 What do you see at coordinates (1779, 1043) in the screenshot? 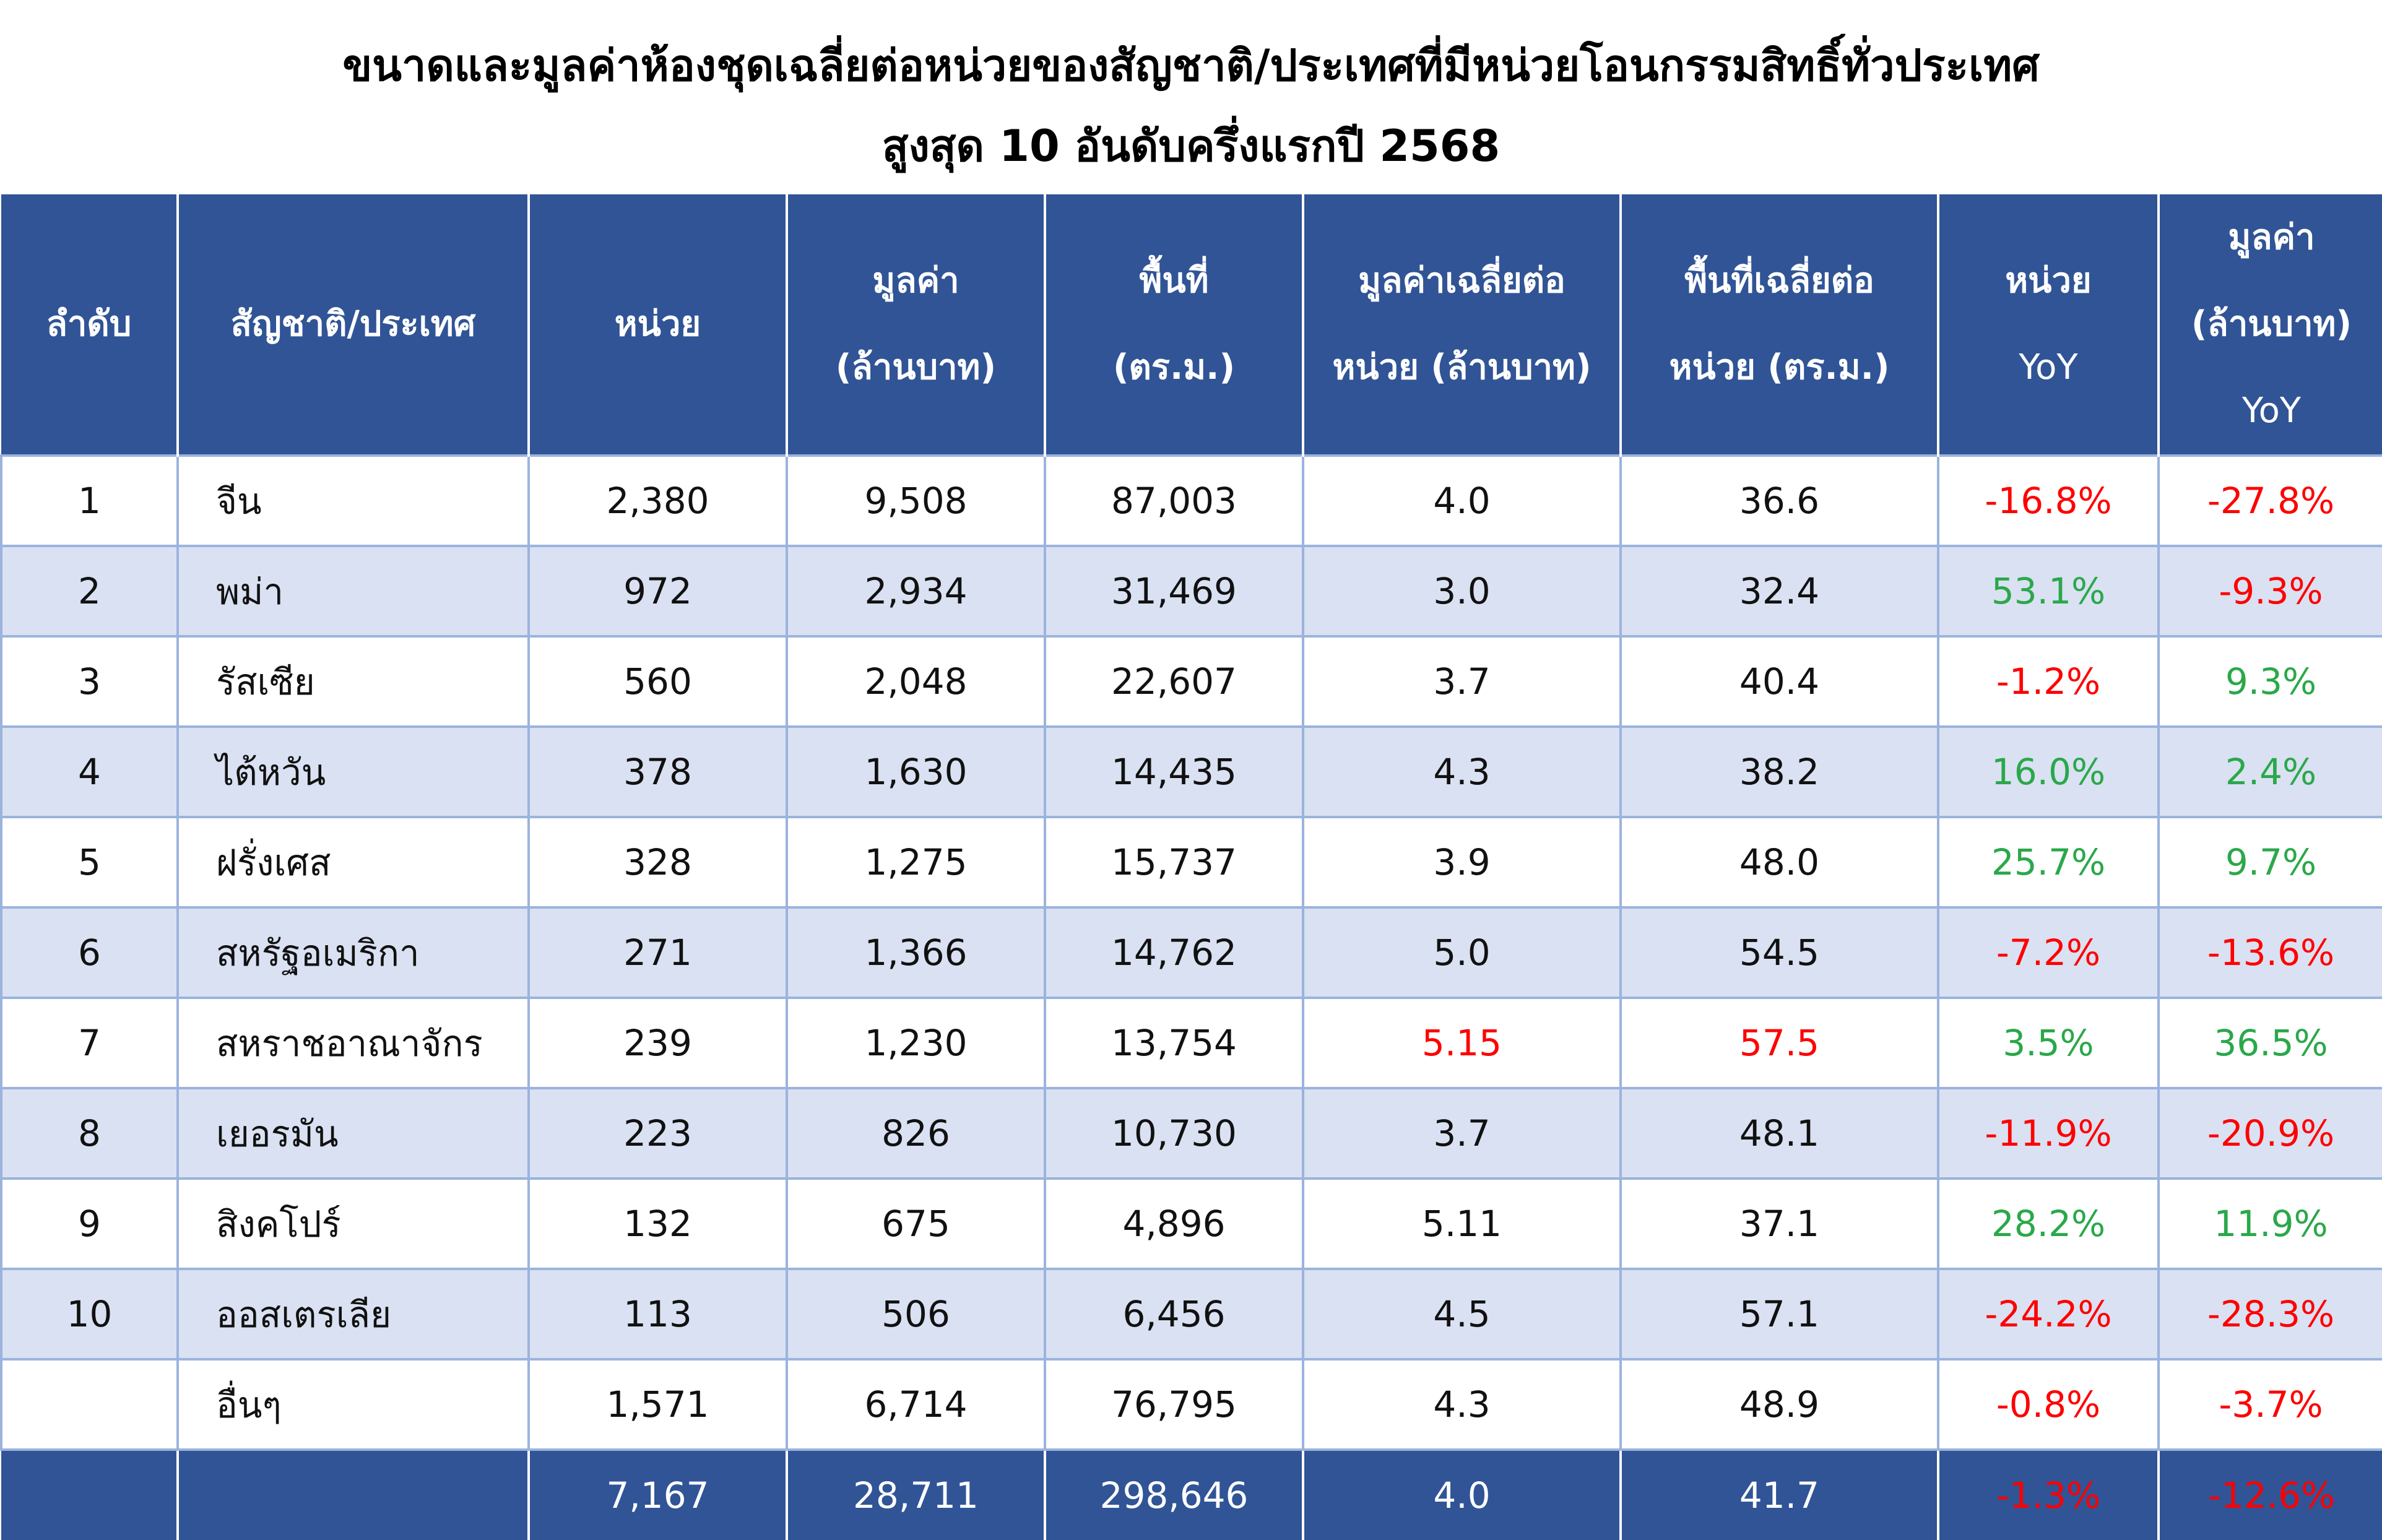
I see `cell-avg-area: 57.5` at bounding box center [1779, 1043].